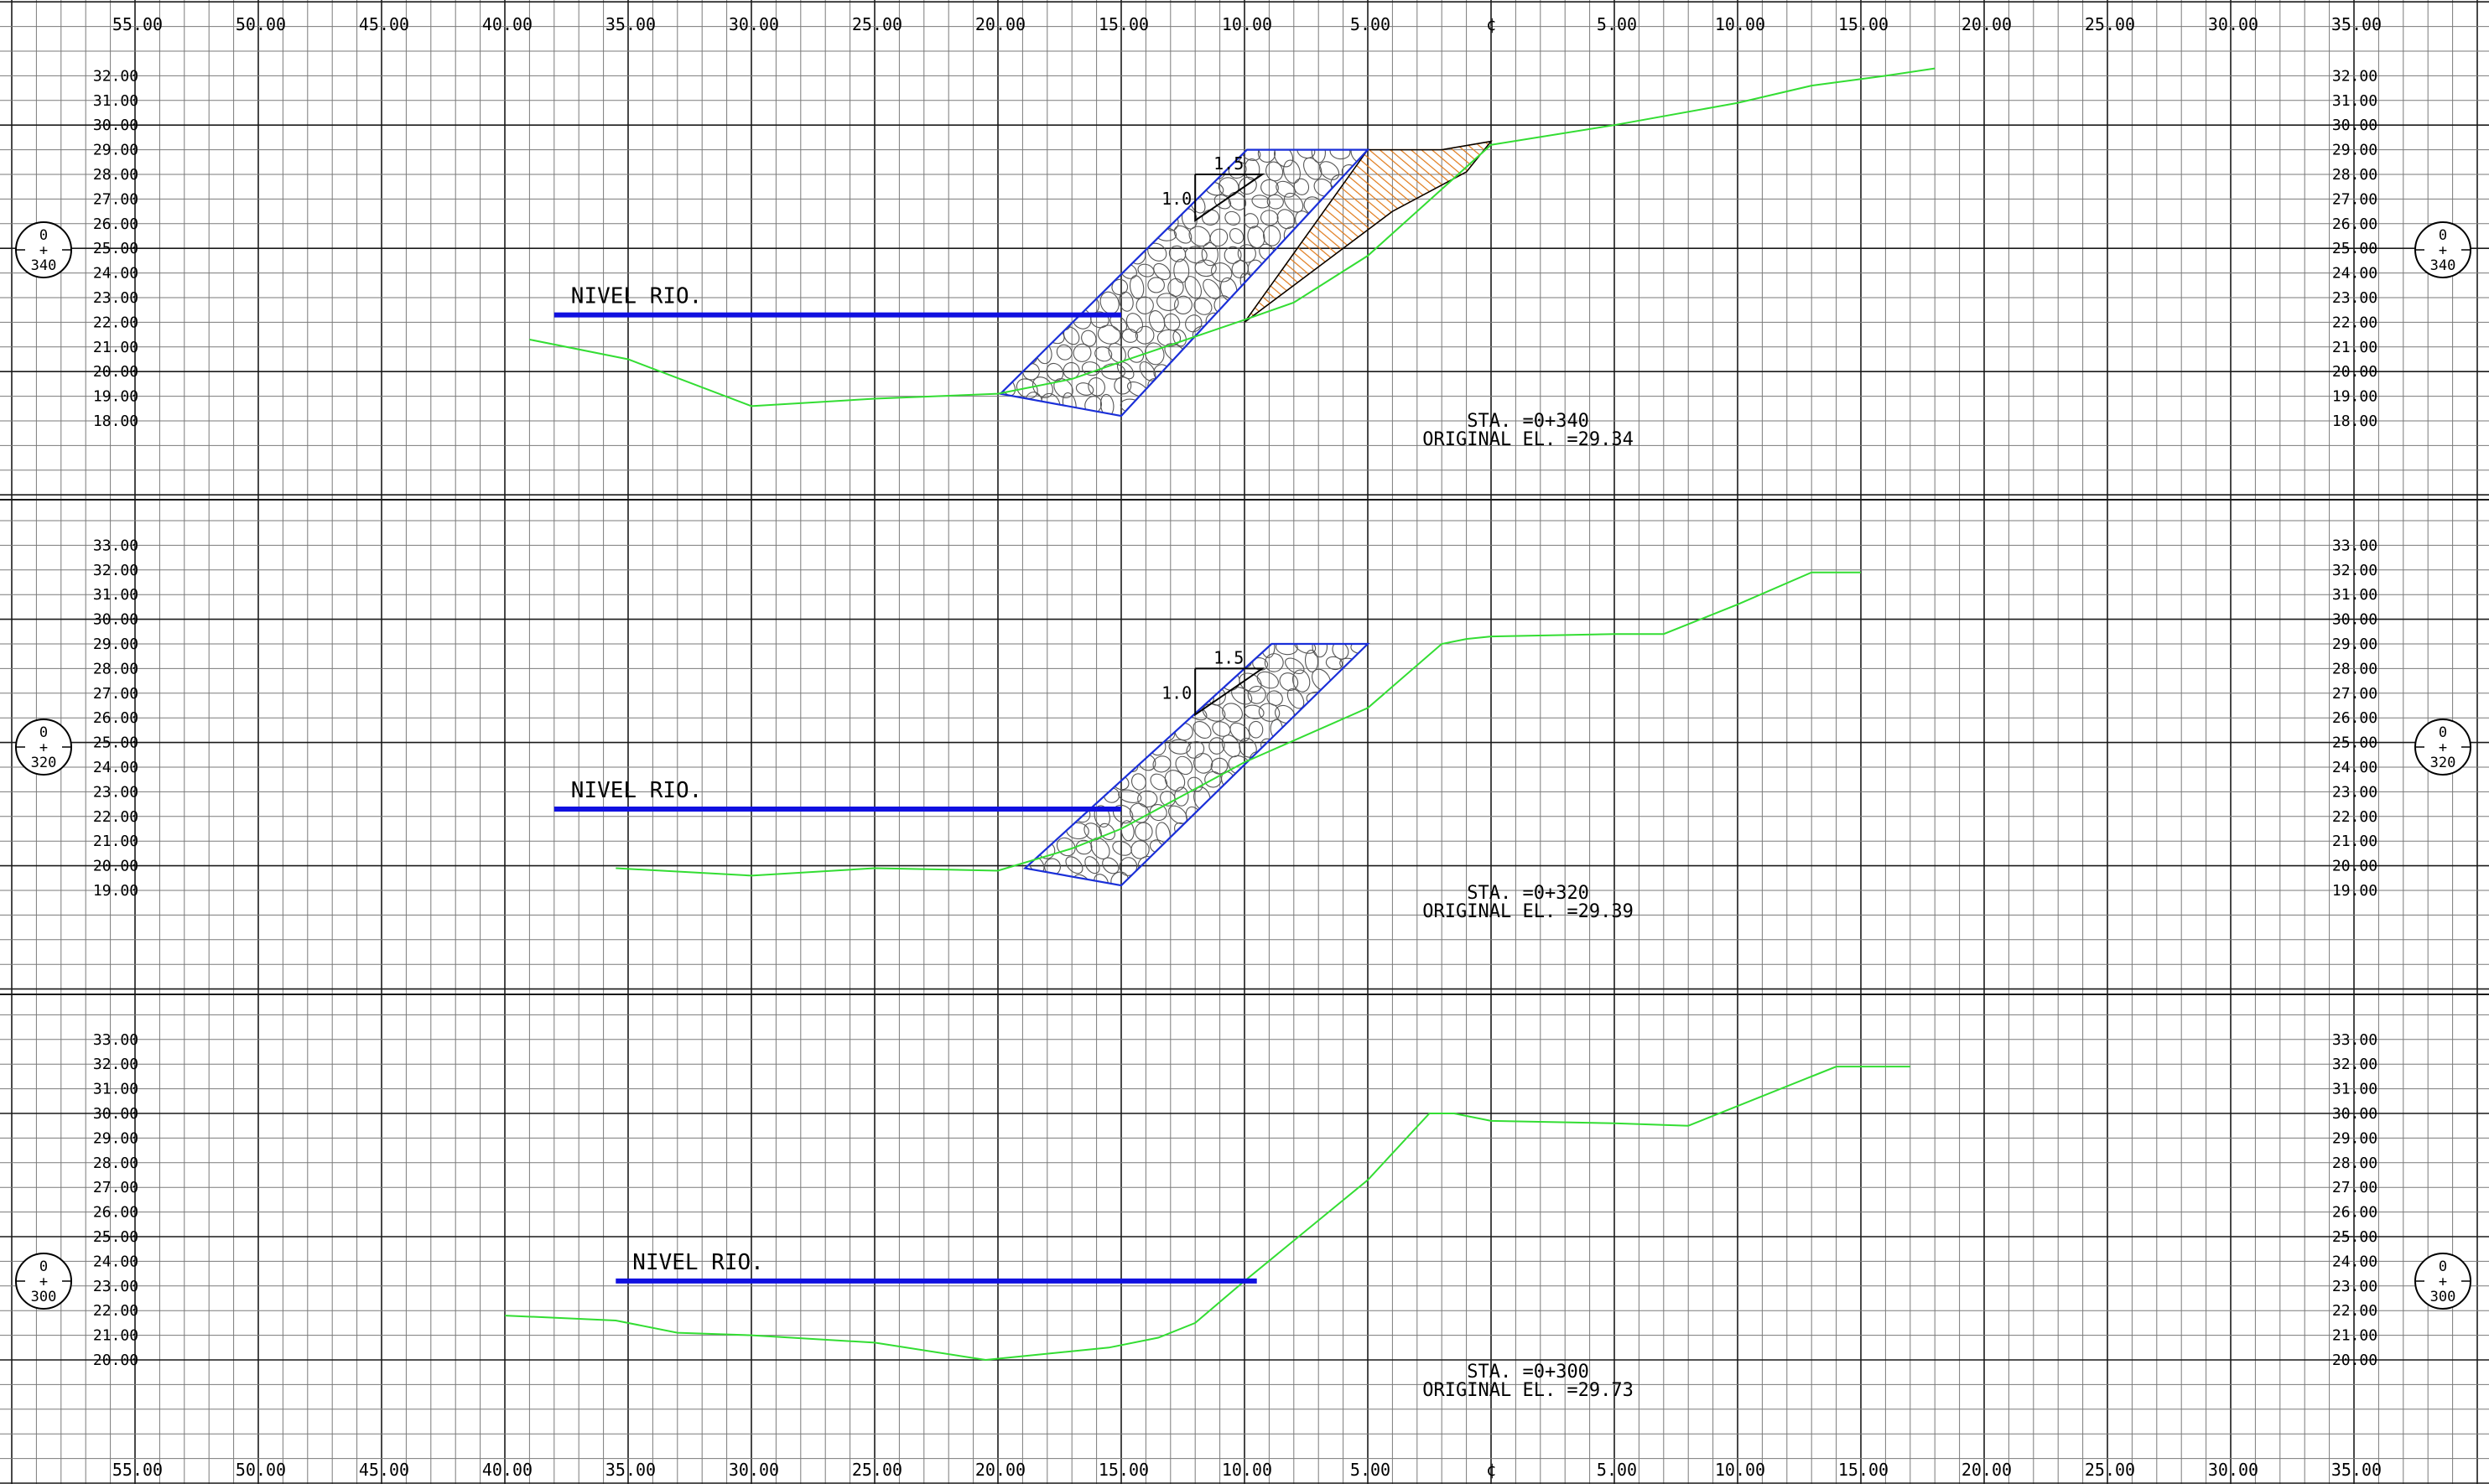 The image size is (2489, 1484). What do you see at coordinates (116, 1286) in the screenshot?
I see `elevation-label-left: 23.00` at bounding box center [116, 1286].